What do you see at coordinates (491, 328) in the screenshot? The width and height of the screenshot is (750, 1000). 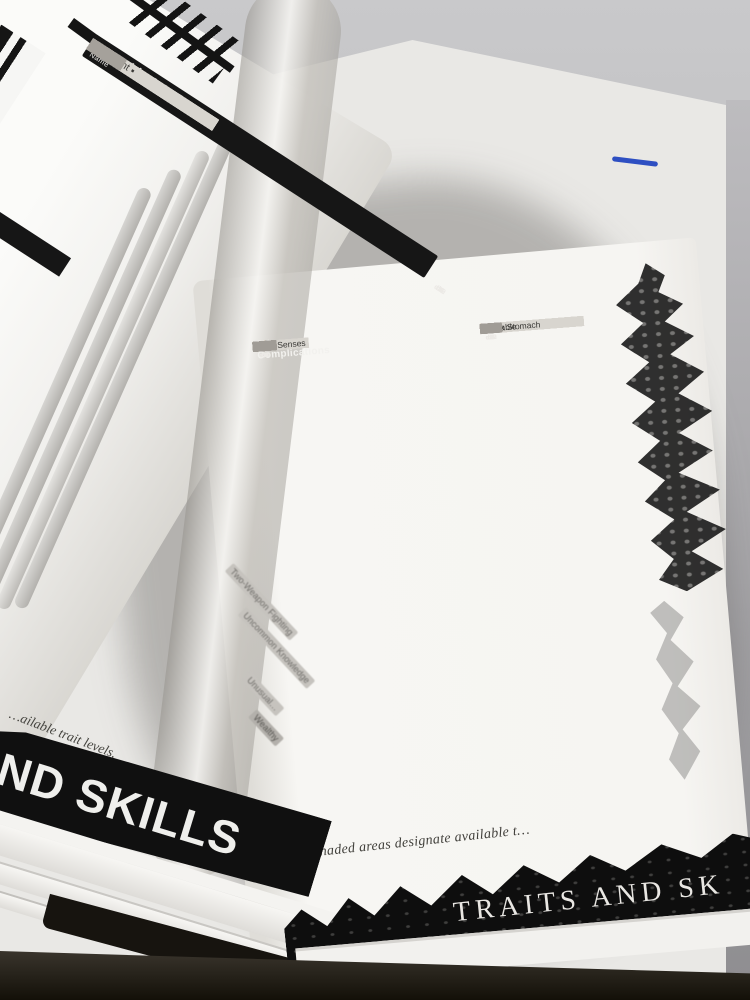 I see `empty-cell` at bounding box center [491, 328].